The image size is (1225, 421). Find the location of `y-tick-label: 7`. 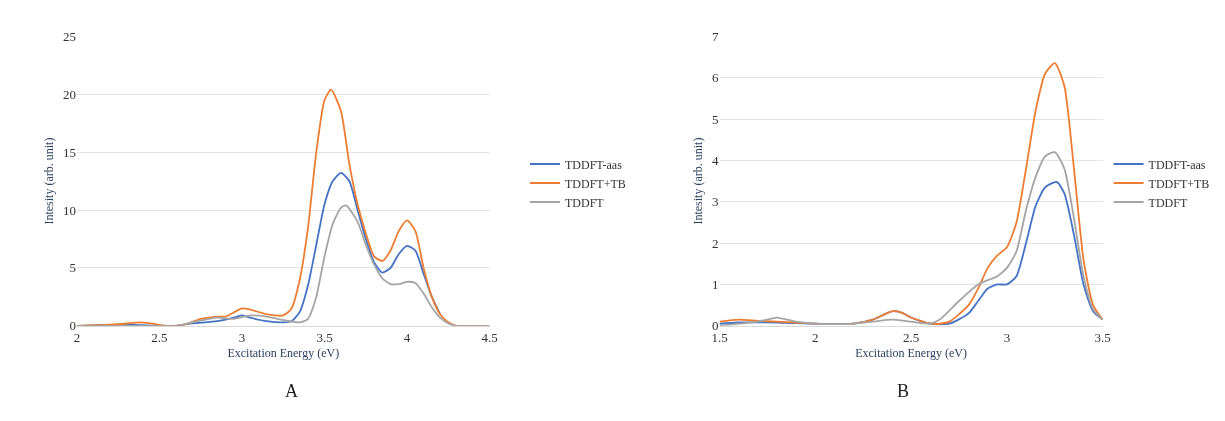

y-tick-label: 7 is located at coordinates (716, 36).